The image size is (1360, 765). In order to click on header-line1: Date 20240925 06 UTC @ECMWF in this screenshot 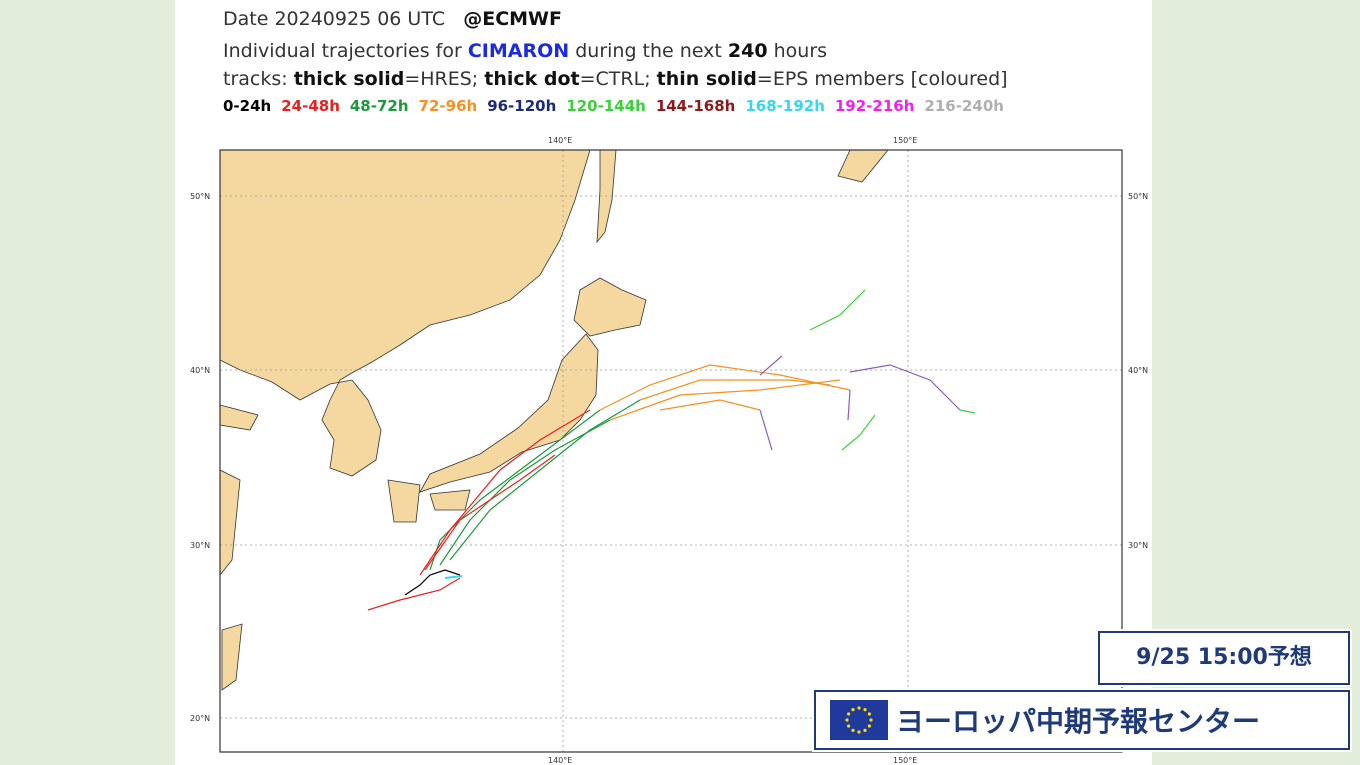, I will do `click(392, 19)`.